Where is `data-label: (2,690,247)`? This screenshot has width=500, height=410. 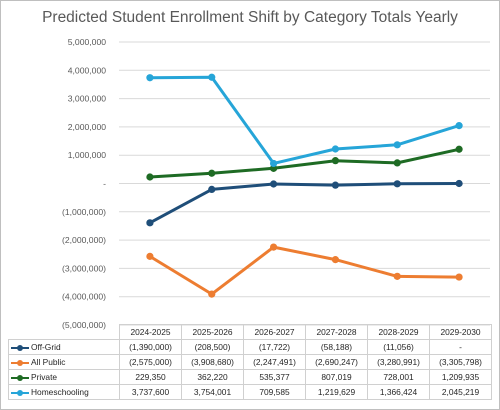 data-label: (2,690,247) is located at coordinates (336, 362).